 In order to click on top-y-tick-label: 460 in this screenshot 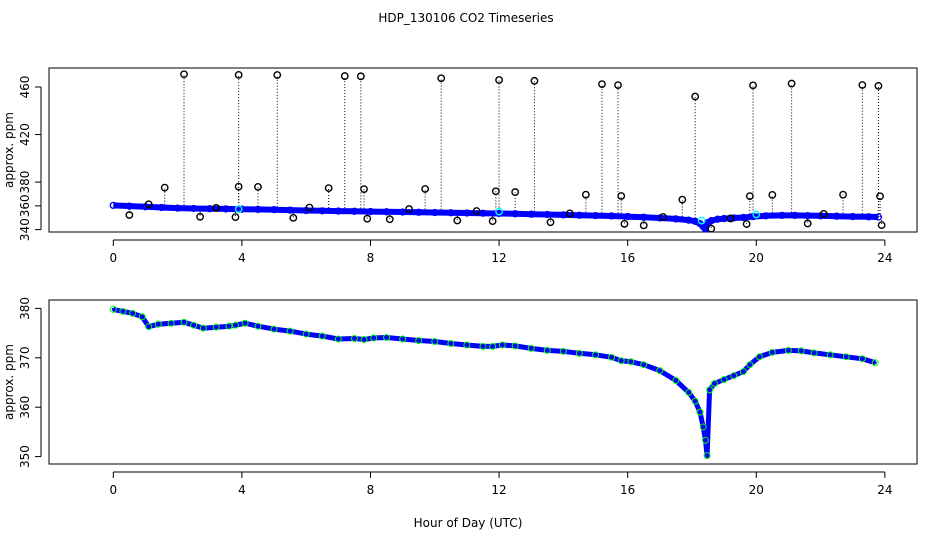, I will do `click(25, 87)`.